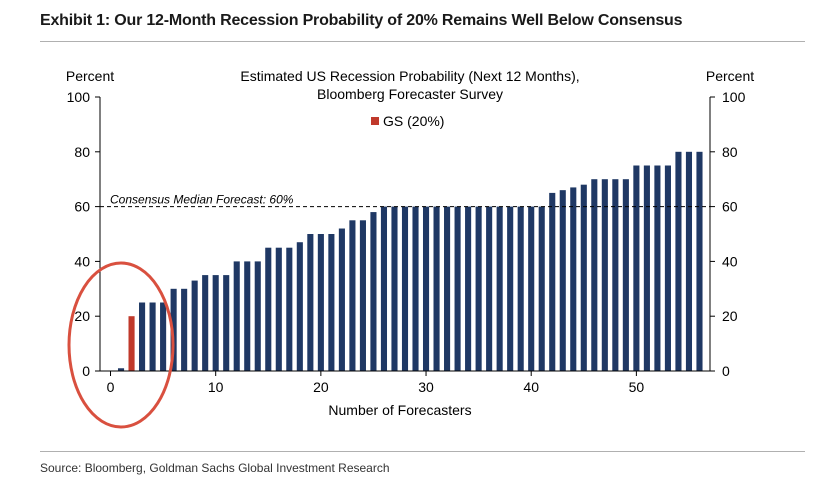 This screenshot has width=819, height=487. I want to click on chart-subtitle: Bloomberg Forecaster Survey, so click(410, 94).